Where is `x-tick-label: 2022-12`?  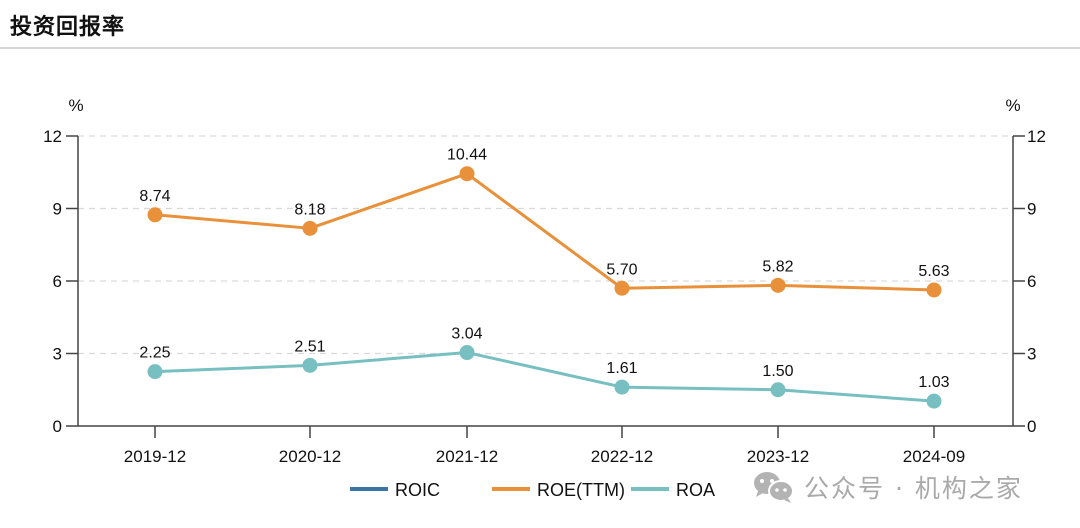 x-tick-label: 2022-12 is located at coordinates (622, 456).